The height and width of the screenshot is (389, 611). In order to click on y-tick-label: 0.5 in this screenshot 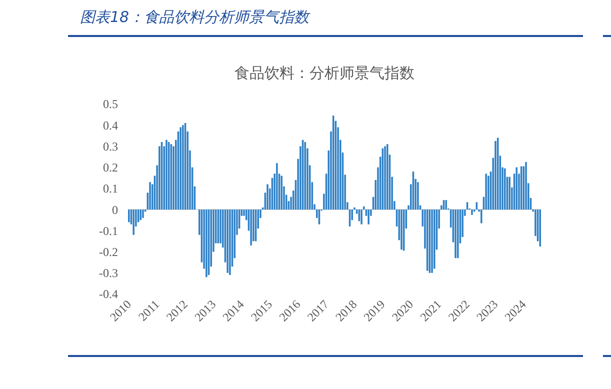, I will do `click(110, 104)`.